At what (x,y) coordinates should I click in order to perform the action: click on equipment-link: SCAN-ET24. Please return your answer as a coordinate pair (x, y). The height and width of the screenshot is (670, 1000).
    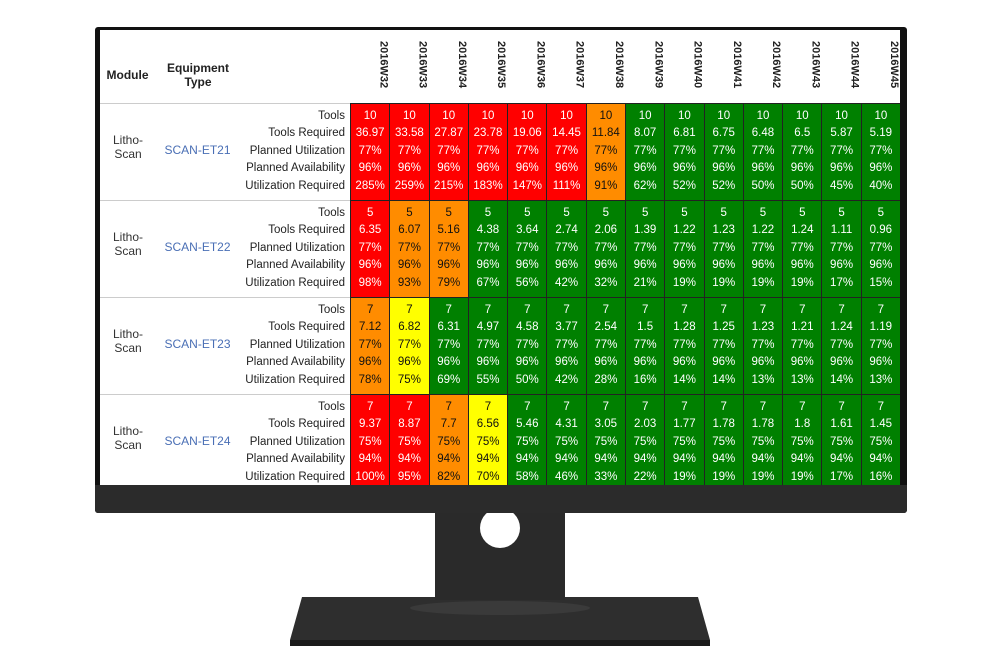
    Looking at the image, I should click on (197, 441).